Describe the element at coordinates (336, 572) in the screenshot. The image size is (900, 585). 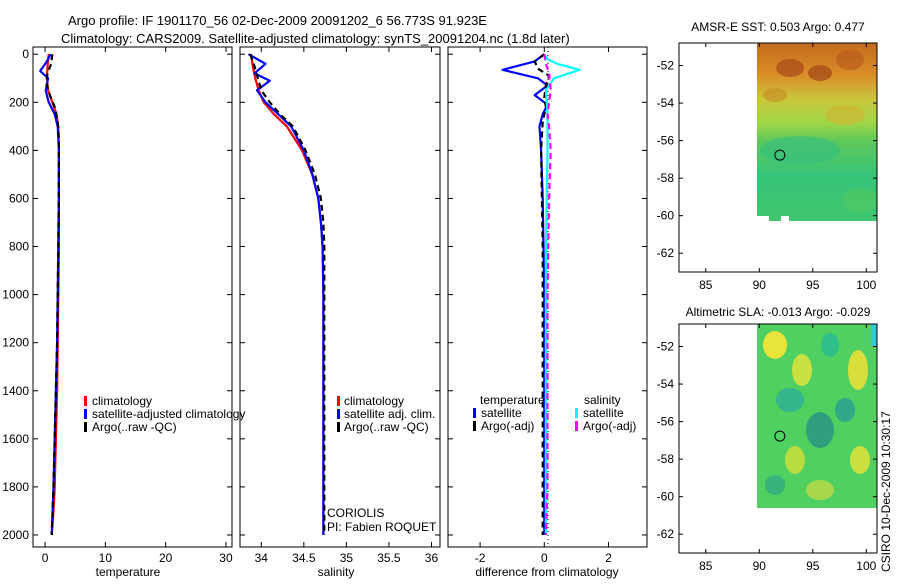
I see `salinity-xlabel: salinity` at that location.